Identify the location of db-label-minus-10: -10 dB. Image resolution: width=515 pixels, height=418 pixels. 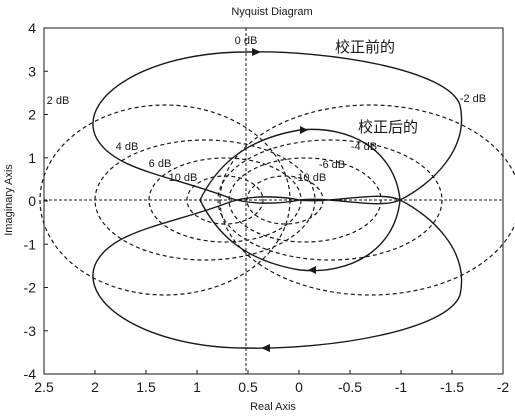
(310, 178).